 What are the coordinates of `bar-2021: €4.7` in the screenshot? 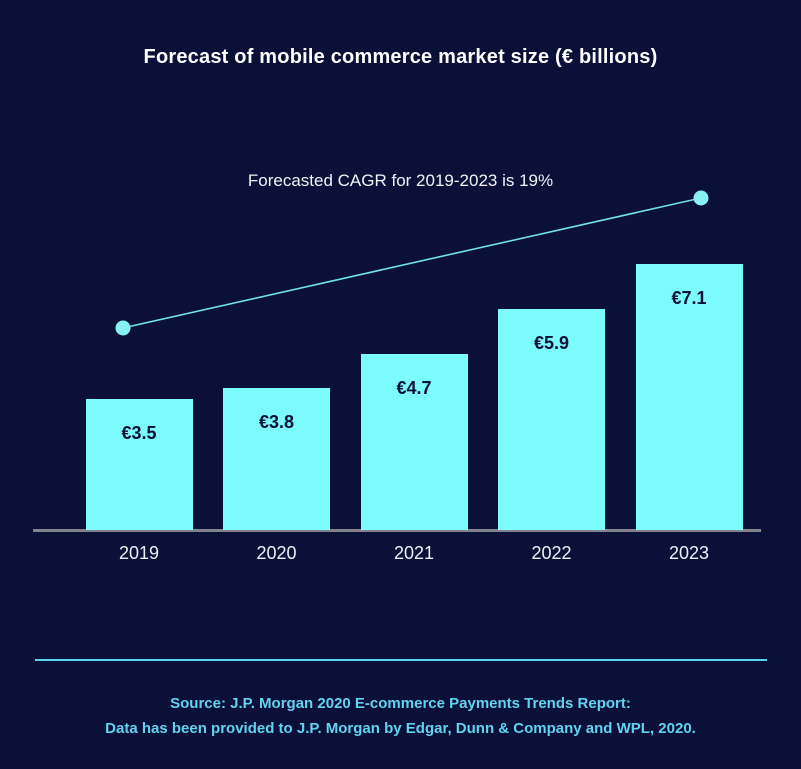 It's located at (414, 442).